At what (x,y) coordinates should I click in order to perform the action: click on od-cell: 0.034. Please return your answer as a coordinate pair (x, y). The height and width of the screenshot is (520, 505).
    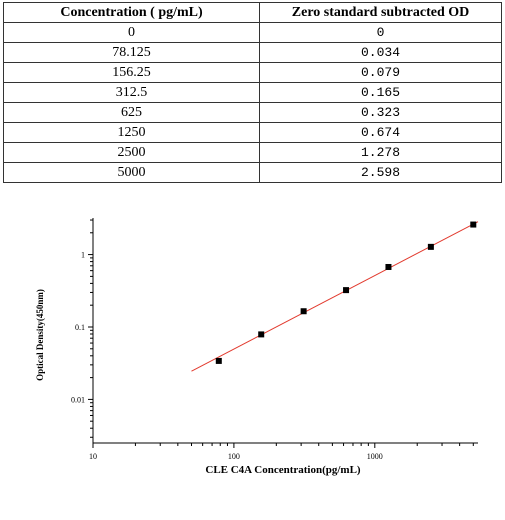
    Looking at the image, I should click on (380, 52).